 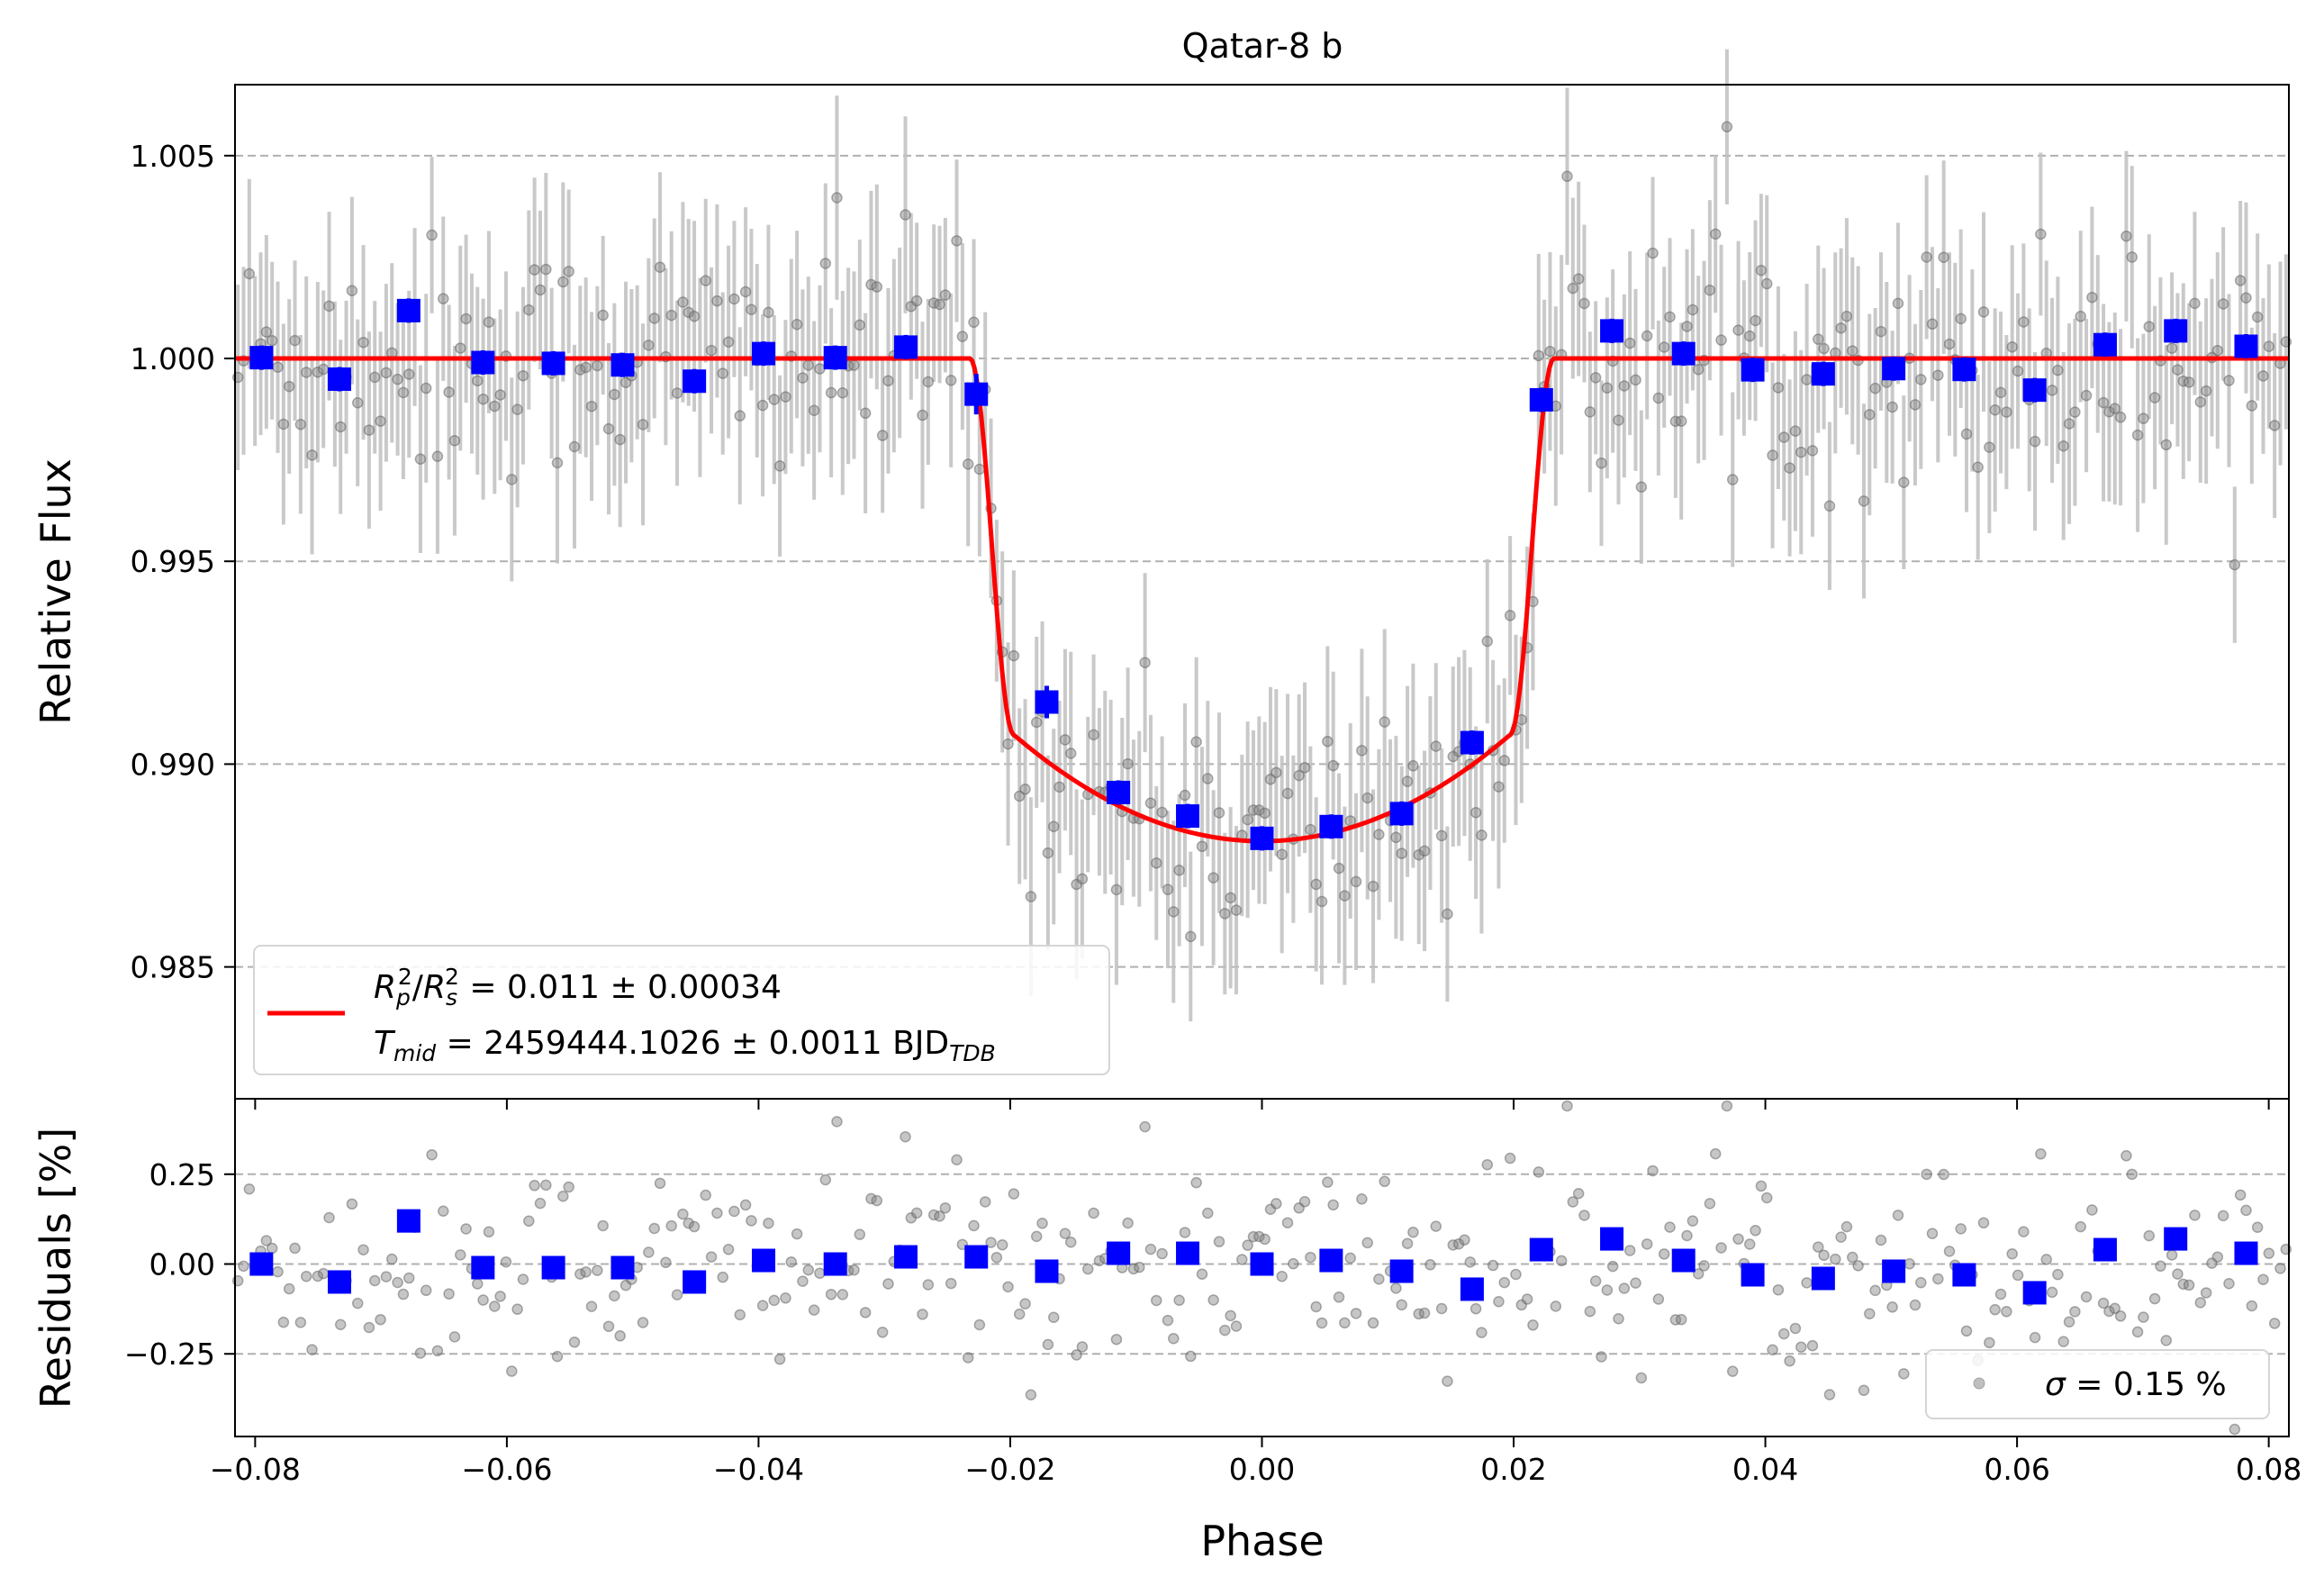 I want to click on y-tick-label: 0.00, so click(x=182, y=1264).